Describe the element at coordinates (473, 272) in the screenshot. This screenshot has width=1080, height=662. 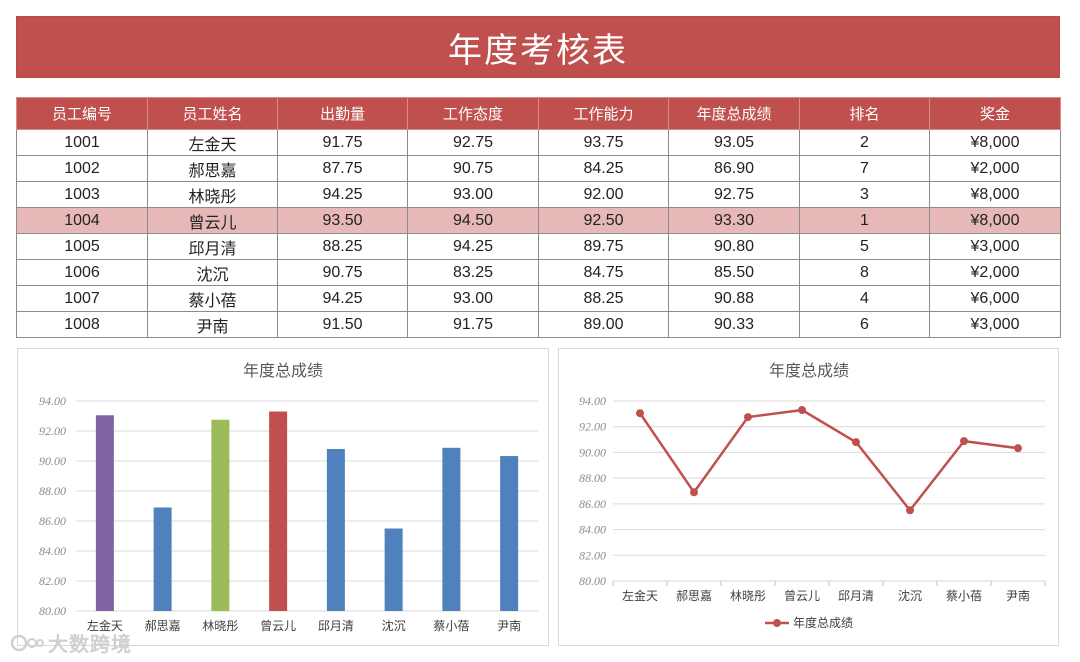
I see `table-cell: 83.25` at that location.